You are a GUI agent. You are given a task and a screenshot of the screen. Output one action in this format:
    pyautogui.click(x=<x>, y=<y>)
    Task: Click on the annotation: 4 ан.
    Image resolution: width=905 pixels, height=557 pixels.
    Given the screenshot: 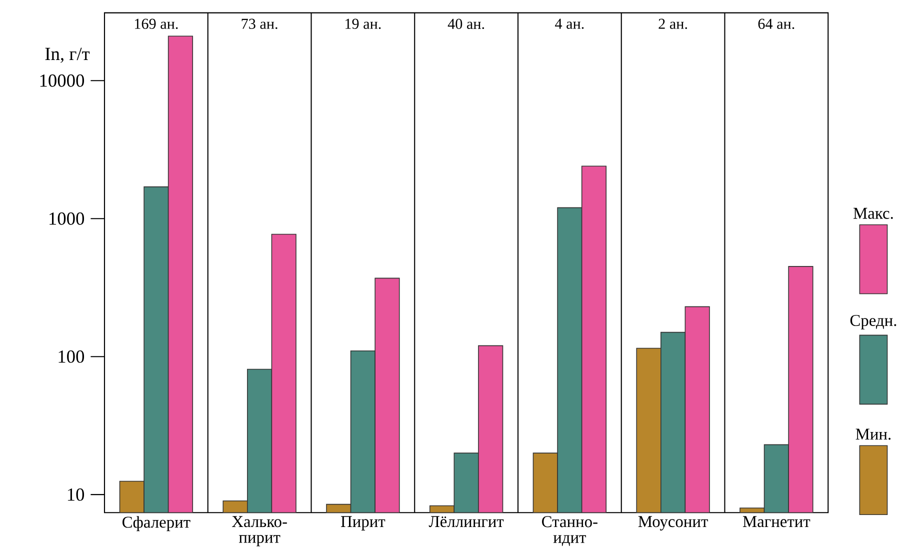 What is the action you would take?
    pyautogui.click(x=569, y=23)
    